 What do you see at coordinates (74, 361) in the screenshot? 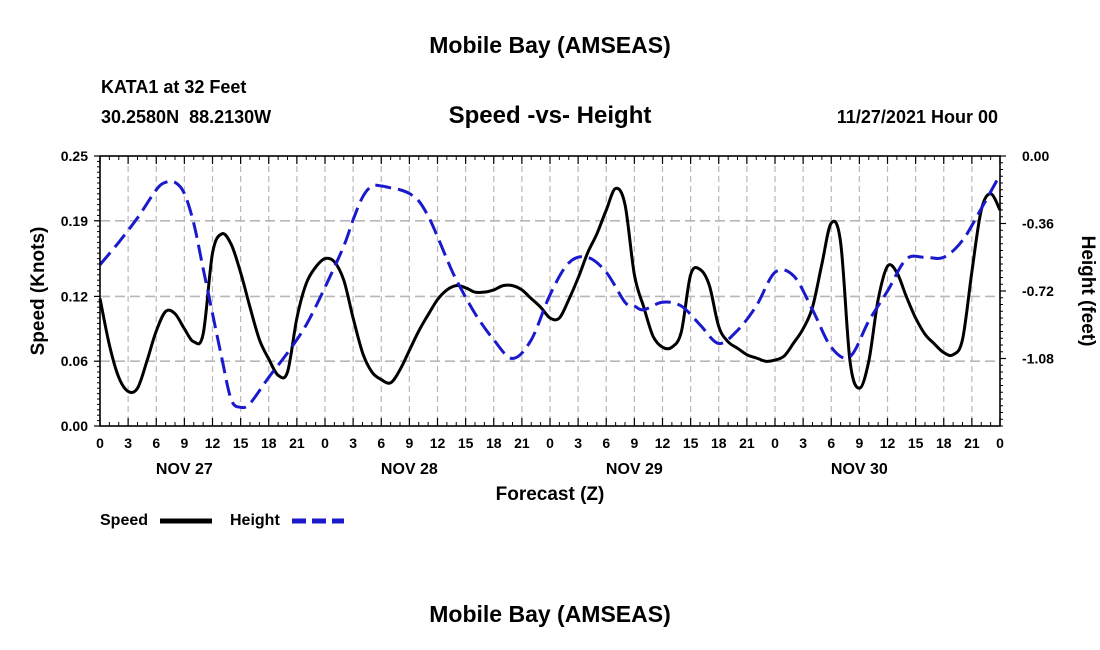
I see `y-tick-label: 0.06` at bounding box center [74, 361].